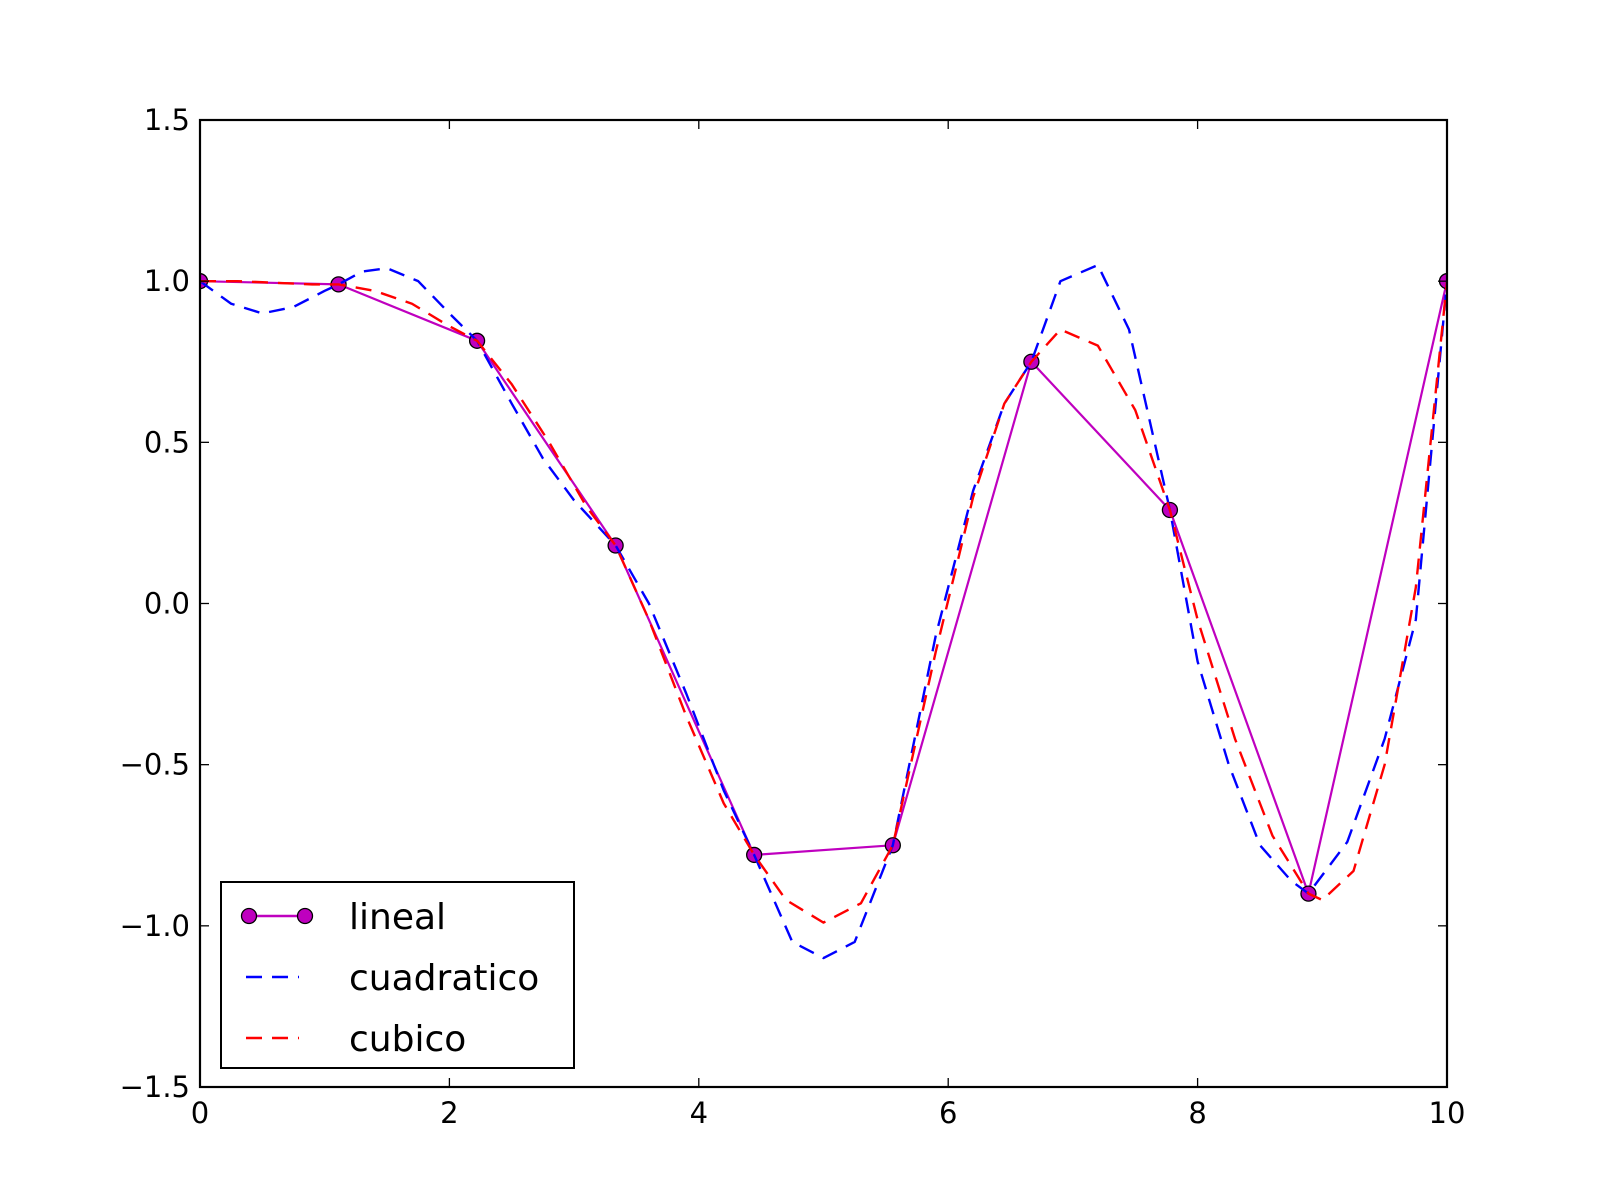 The width and height of the screenshot is (1600, 1200). What do you see at coordinates (167, 442) in the screenshot?
I see `y-tick-label: 0.5` at bounding box center [167, 442].